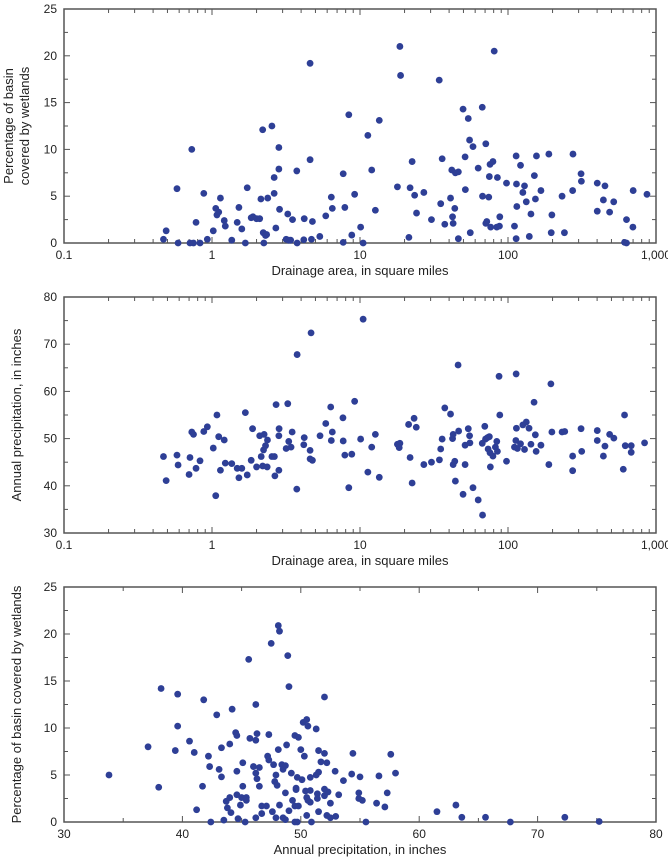  What do you see at coordinates (51, 56) in the screenshot?
I see `y-tick-label: 20` at bounding box center [51, 56].